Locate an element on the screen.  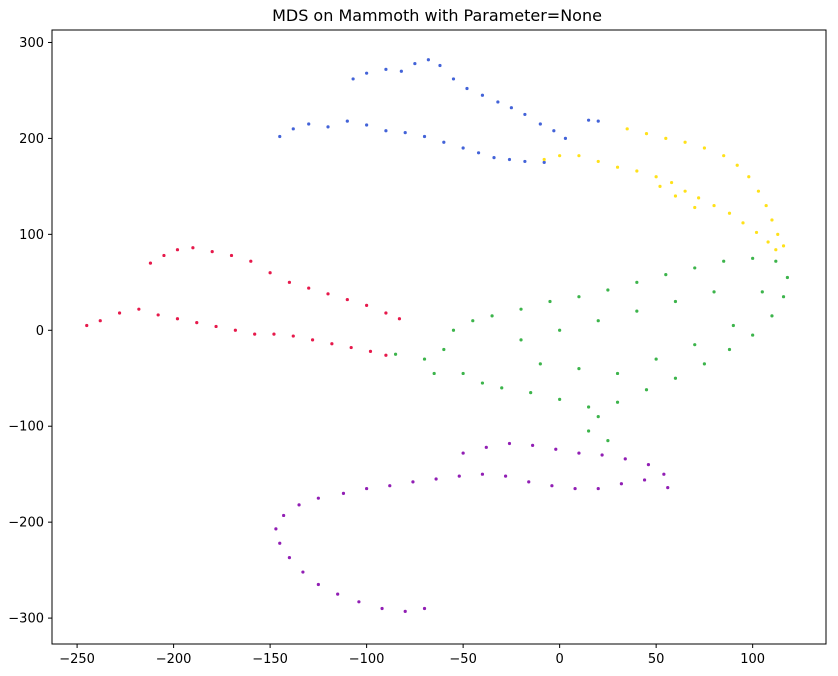
x-tick-label: 50 is located at coordinates (656, 659).